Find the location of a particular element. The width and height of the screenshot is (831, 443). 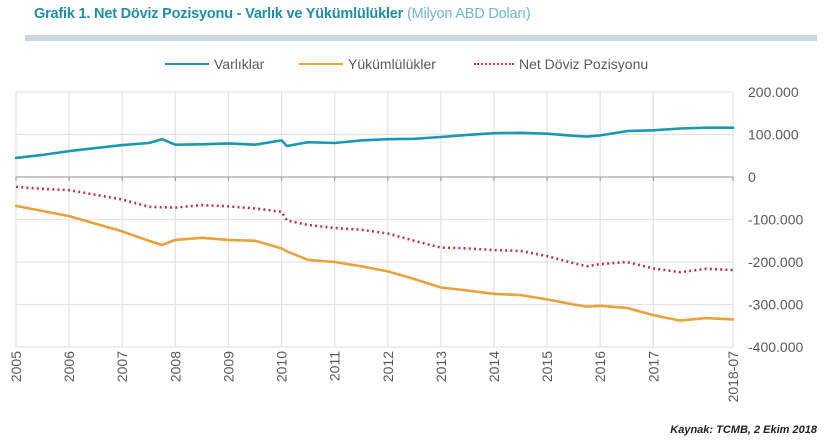

y-tick-label: 0 is located at coordinates (752, 177).